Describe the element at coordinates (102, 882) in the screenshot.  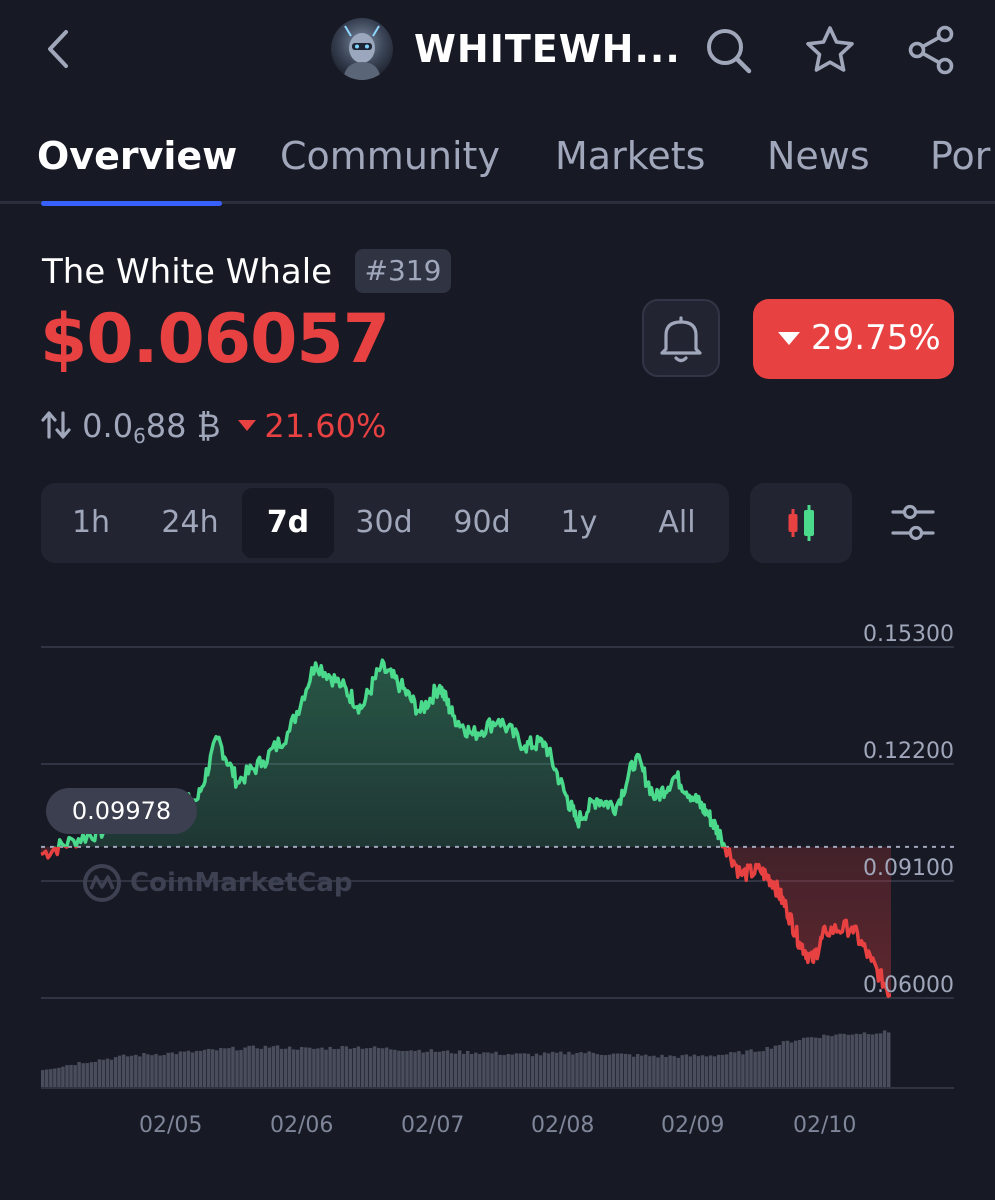
I see `coinmarketcap-logo-icon` at that location.